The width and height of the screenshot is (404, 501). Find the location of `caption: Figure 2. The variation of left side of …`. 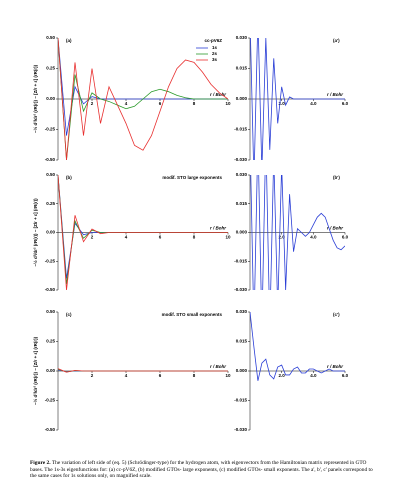

caption: Figure 2. The variation of left side of … is located at coordinates (202, 470).